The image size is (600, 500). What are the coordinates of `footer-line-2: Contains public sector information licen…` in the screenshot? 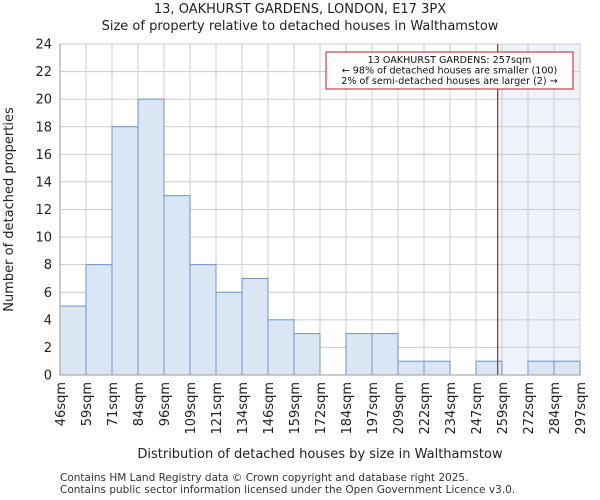 It's located at (288, 490).